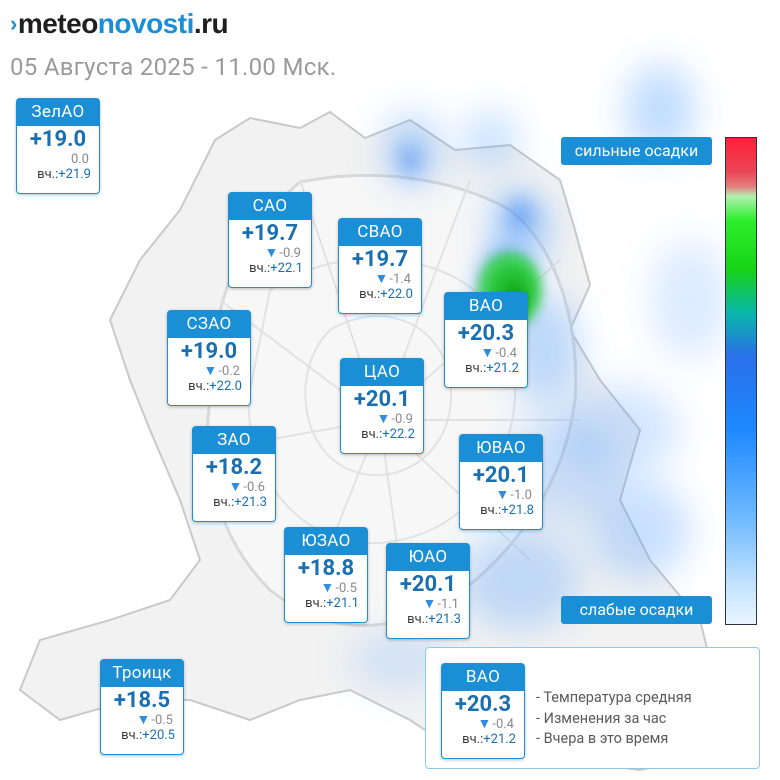 The height and width of the screenshot is (780, 780). What do you see at coordinates (234, 474) in the screenshot?
I see `district-card-zao: ЗАО +18.2 ▼-0.6 вч.:+21.3` at bounding box center [234, 474].